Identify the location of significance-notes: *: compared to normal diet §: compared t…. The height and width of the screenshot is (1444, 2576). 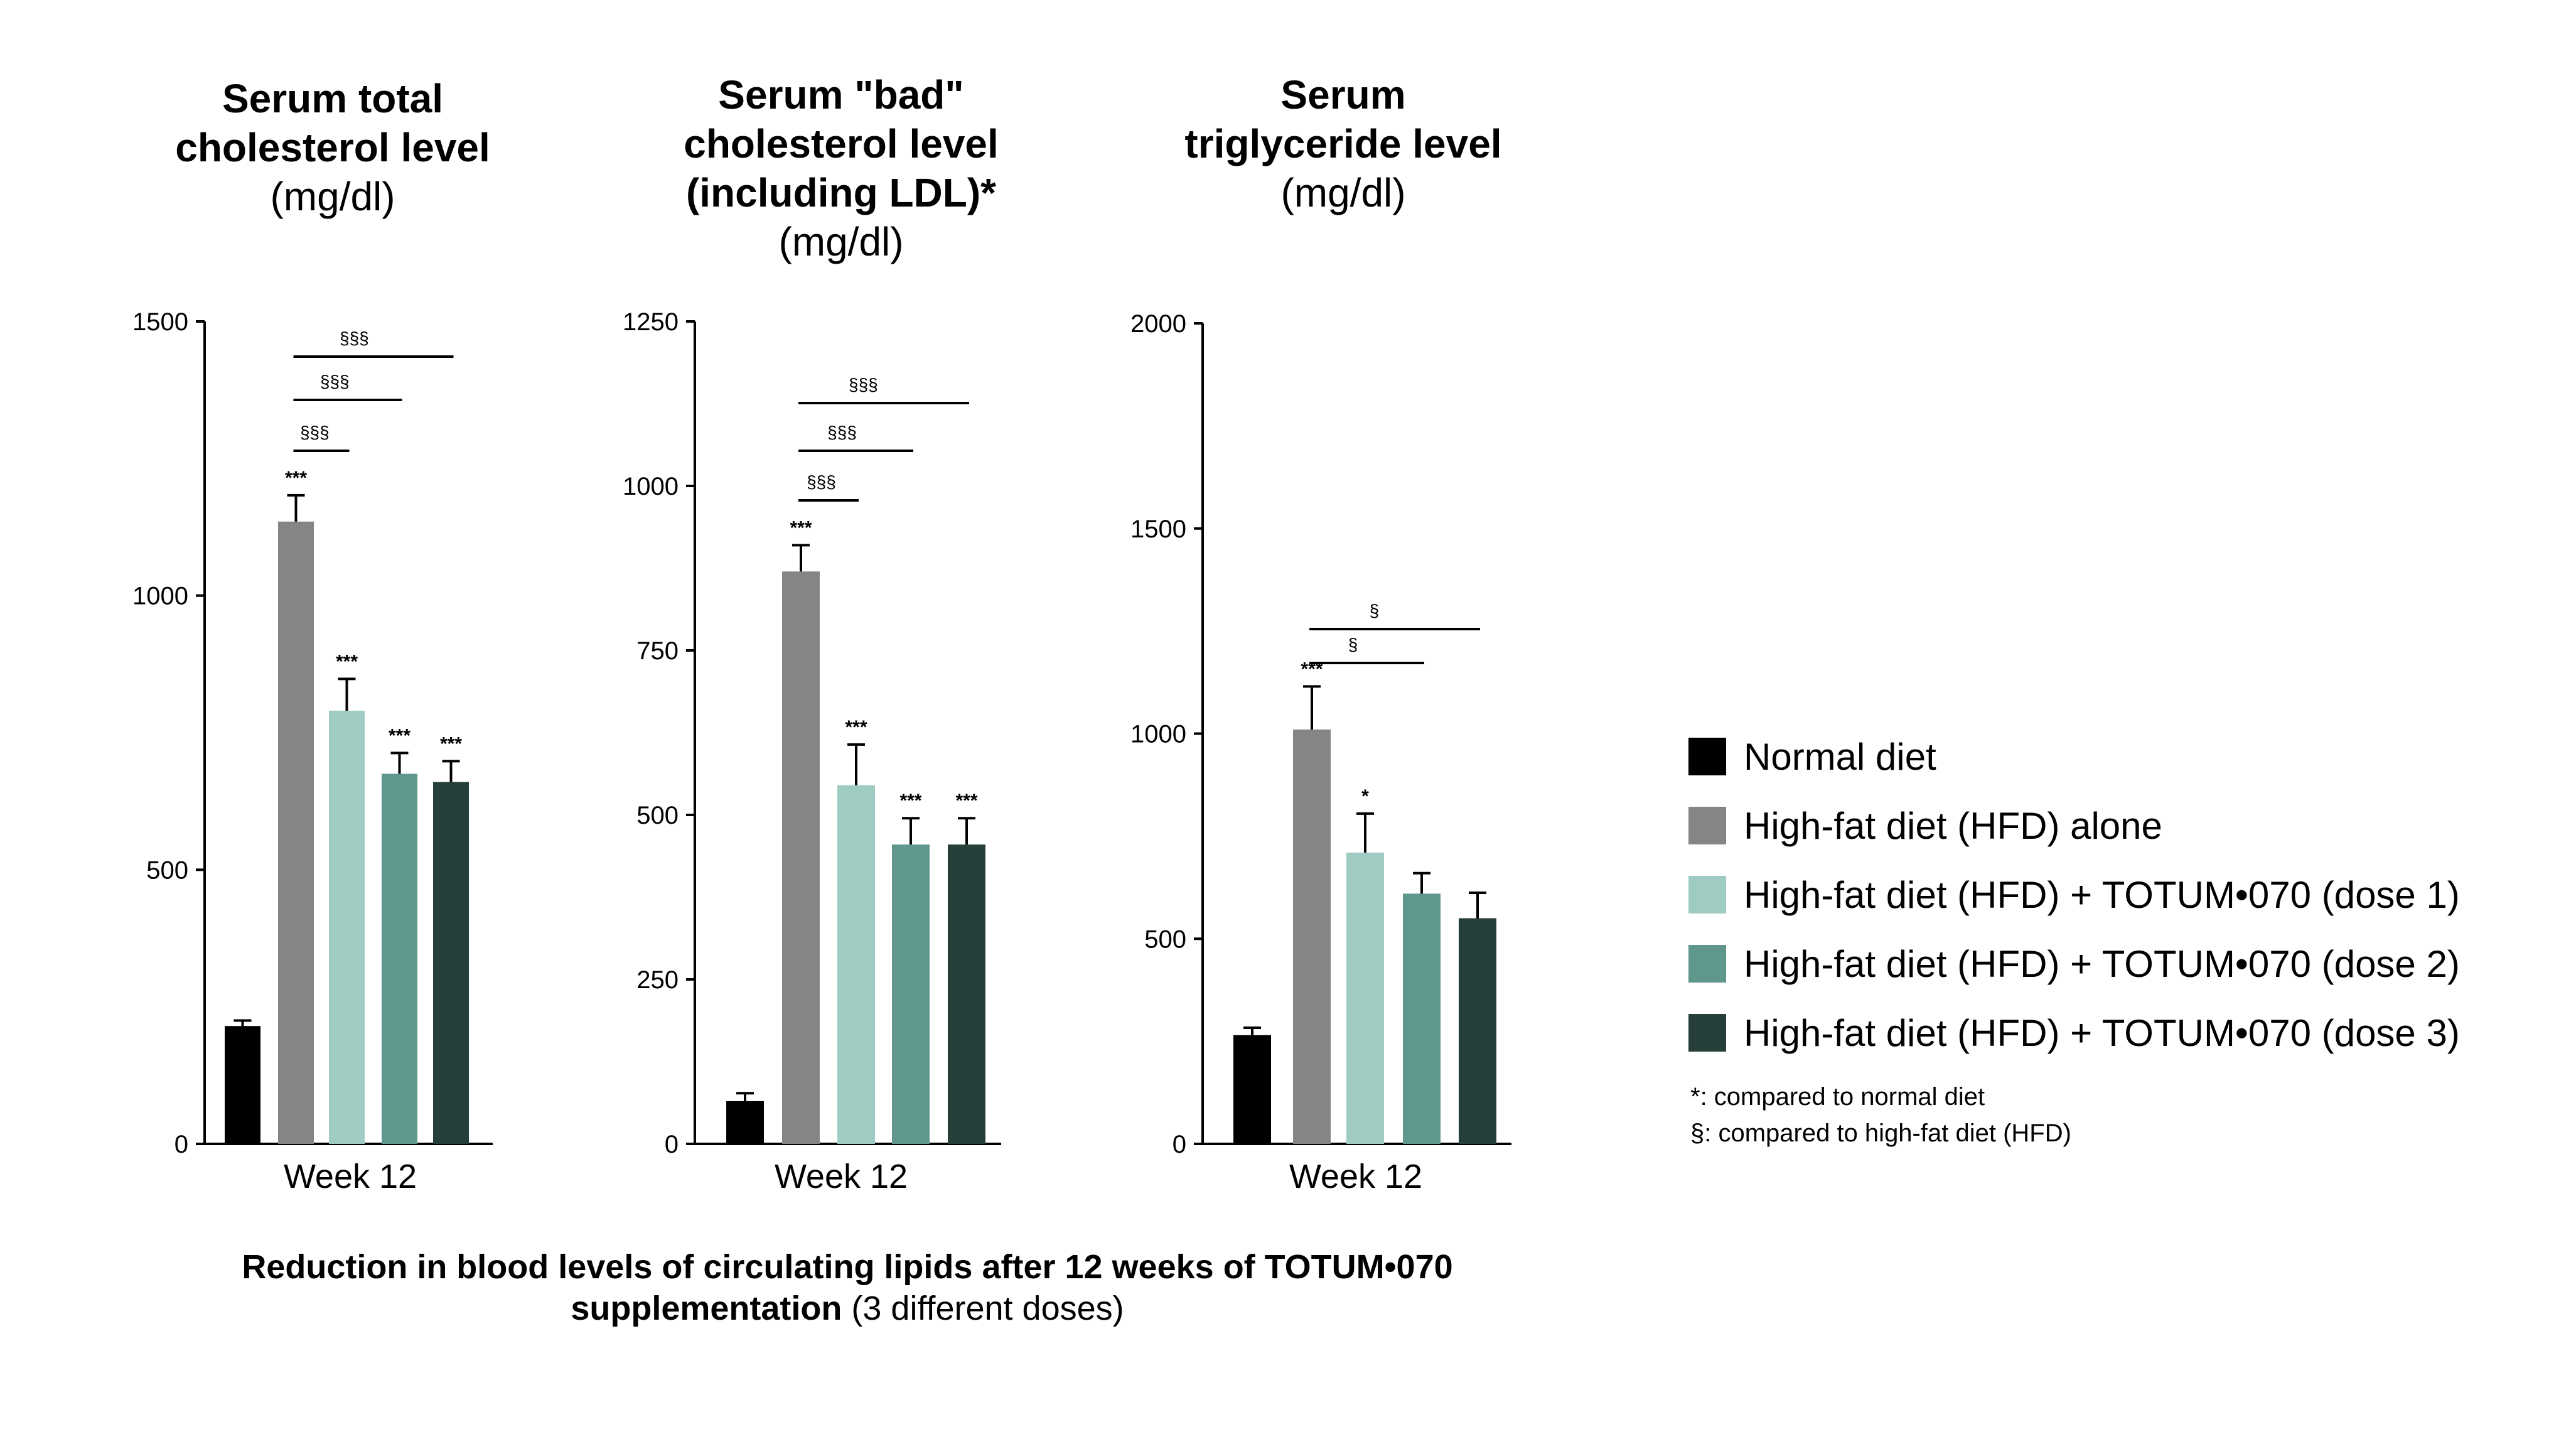
(1880, 1115).